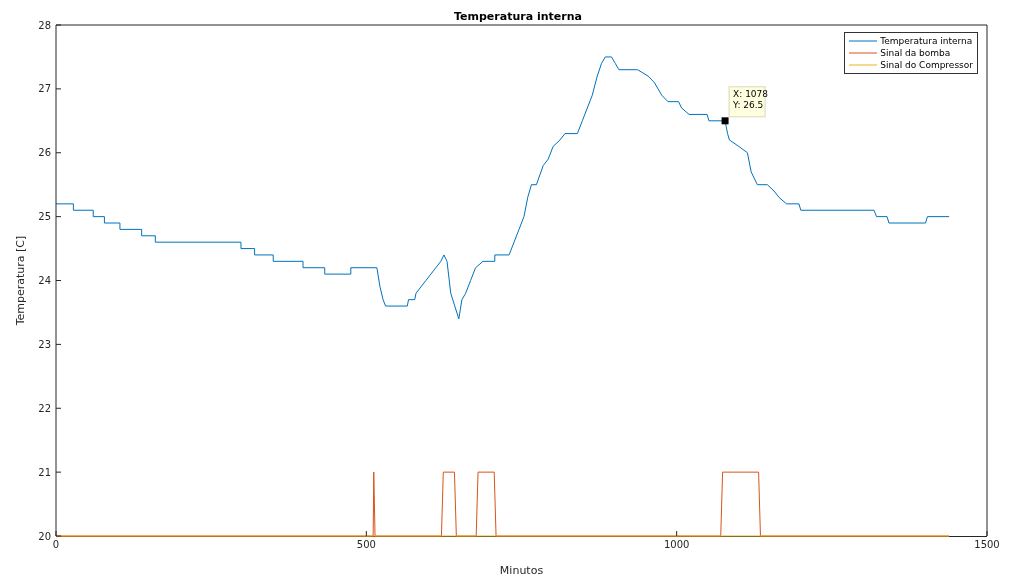 The width and height of the screenshot is (1012, 585). I want to click on y-tick-label: 28, so click(44, 25).